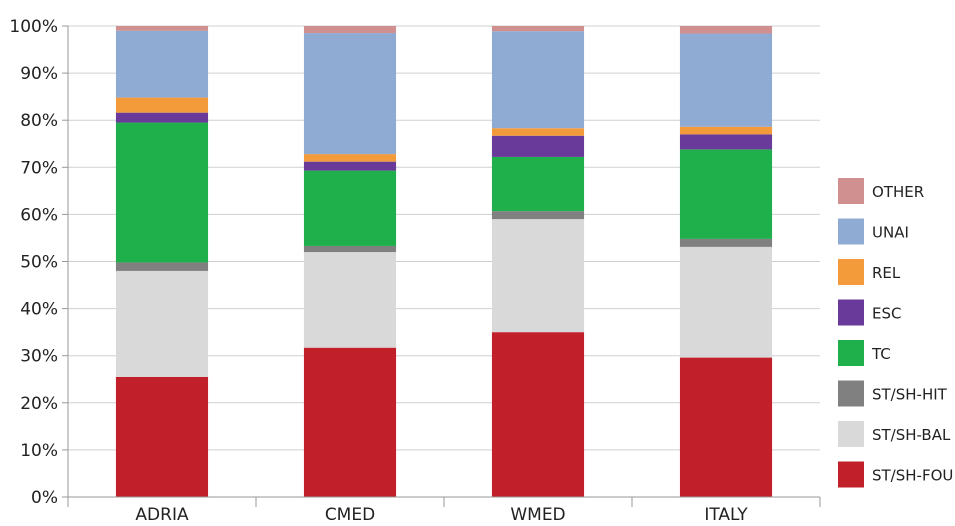 This screenshot has width=955, height=526. Describe the element at coordinates (851, 434) in the screenshot. I see `legend-swatch-st-sh-bal` at that location.